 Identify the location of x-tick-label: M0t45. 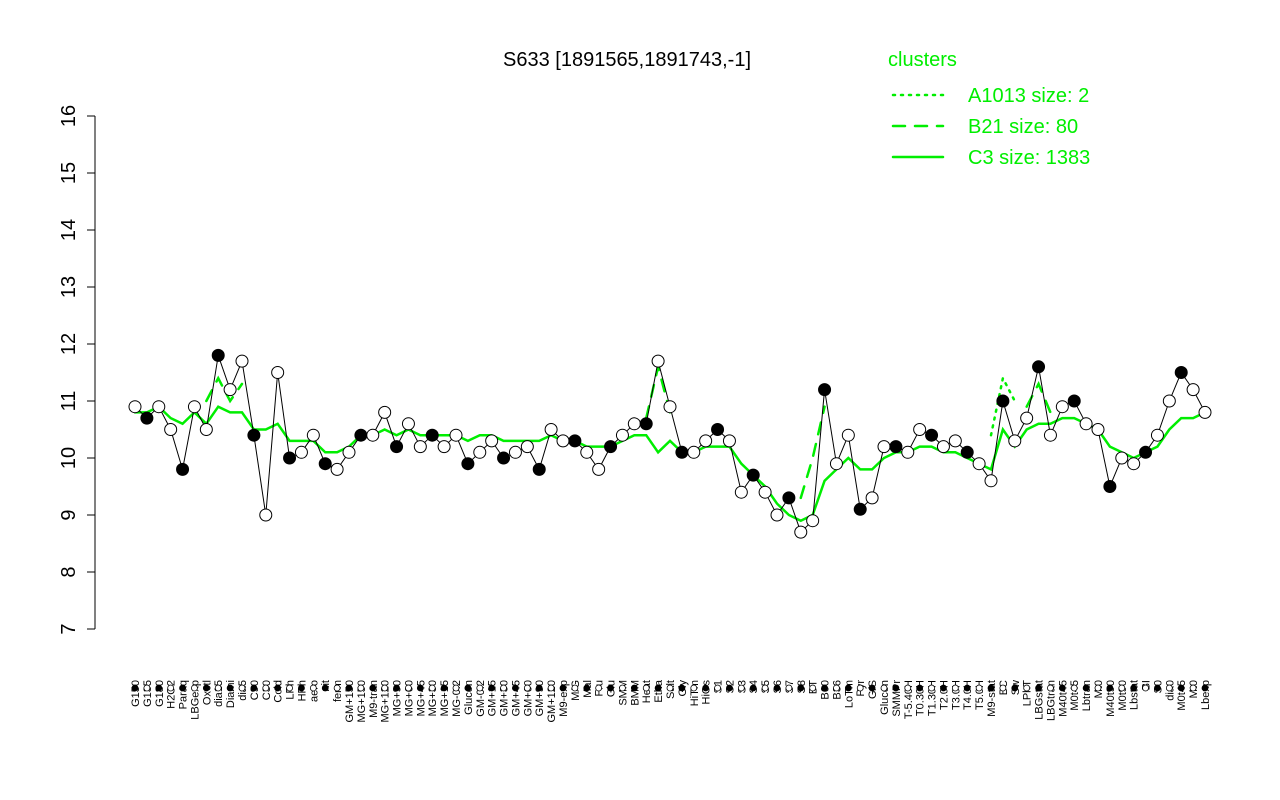
(1182, 695).